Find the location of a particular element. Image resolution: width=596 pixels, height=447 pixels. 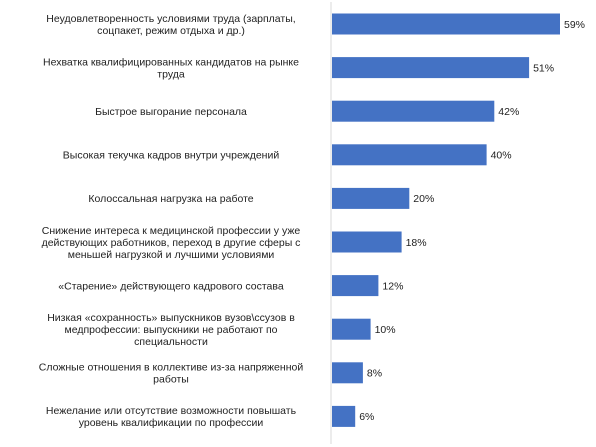

category-label-line: соцпакет, режим отдыха и др.) is located at coordinates (171, 31).